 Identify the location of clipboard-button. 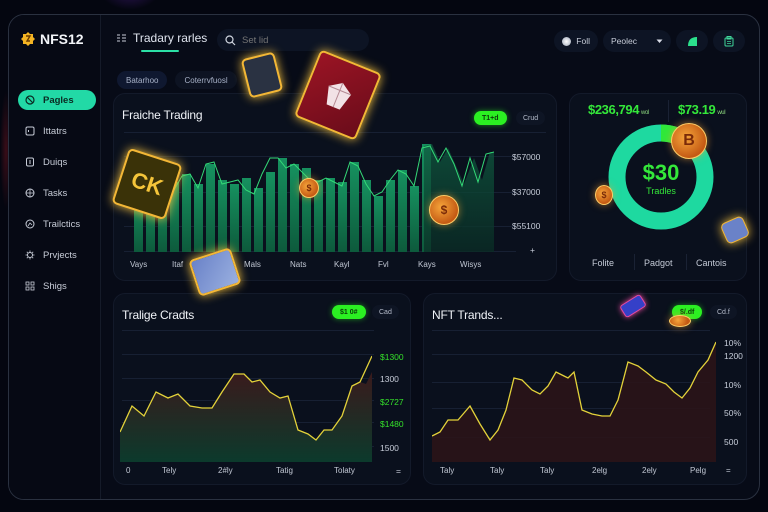
(729, 41).